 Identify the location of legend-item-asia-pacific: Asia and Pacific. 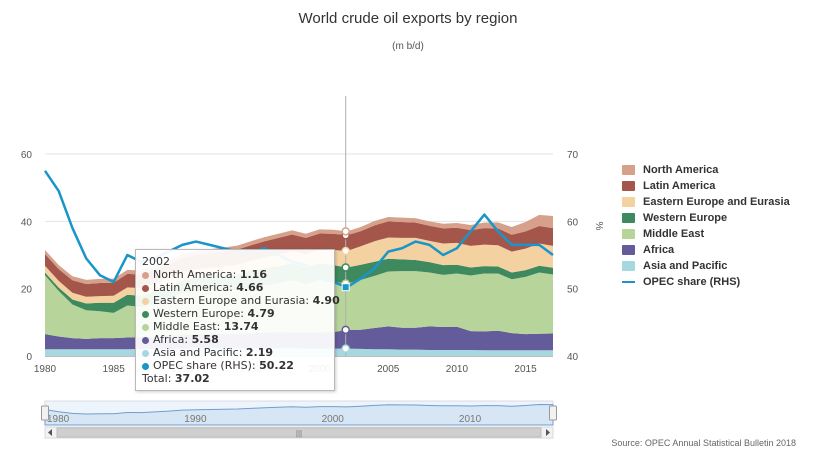
(706, 266).